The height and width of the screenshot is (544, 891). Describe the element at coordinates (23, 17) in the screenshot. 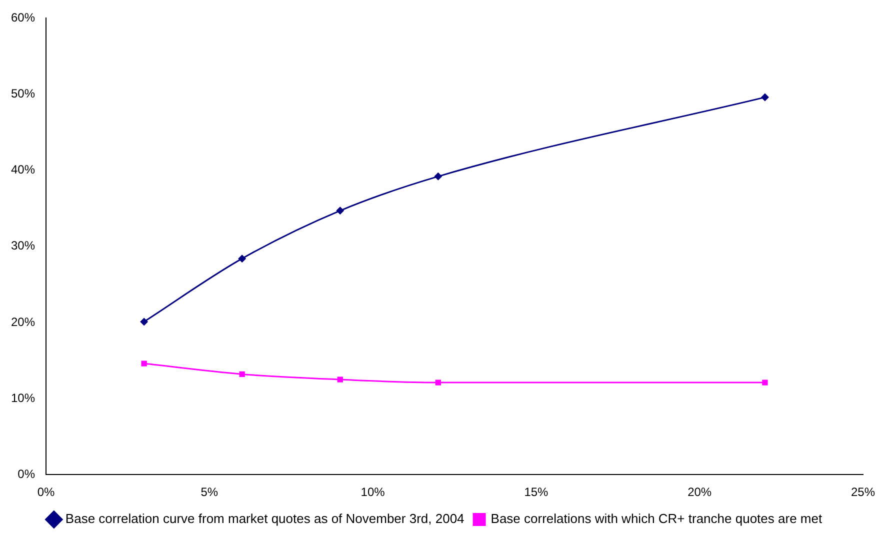

I see `y-tick-label: 60%` at that location.